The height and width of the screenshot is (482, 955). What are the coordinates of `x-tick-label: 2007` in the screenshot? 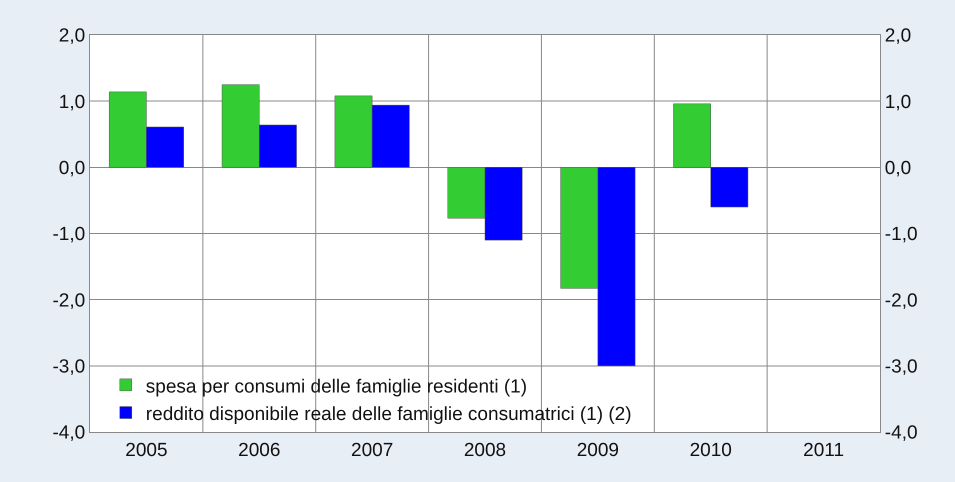 It's located at (372, 450).